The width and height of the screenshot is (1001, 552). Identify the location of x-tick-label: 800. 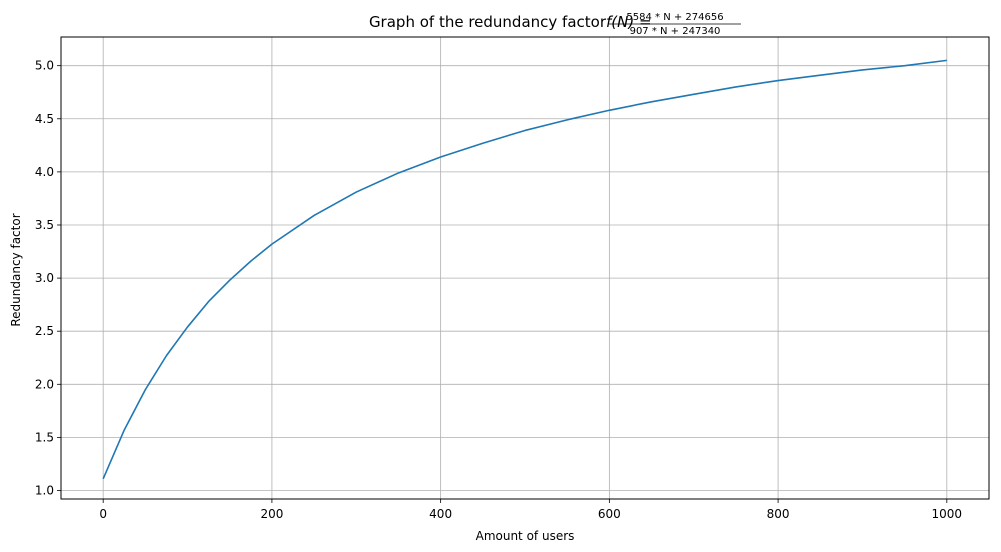
(778, 514).